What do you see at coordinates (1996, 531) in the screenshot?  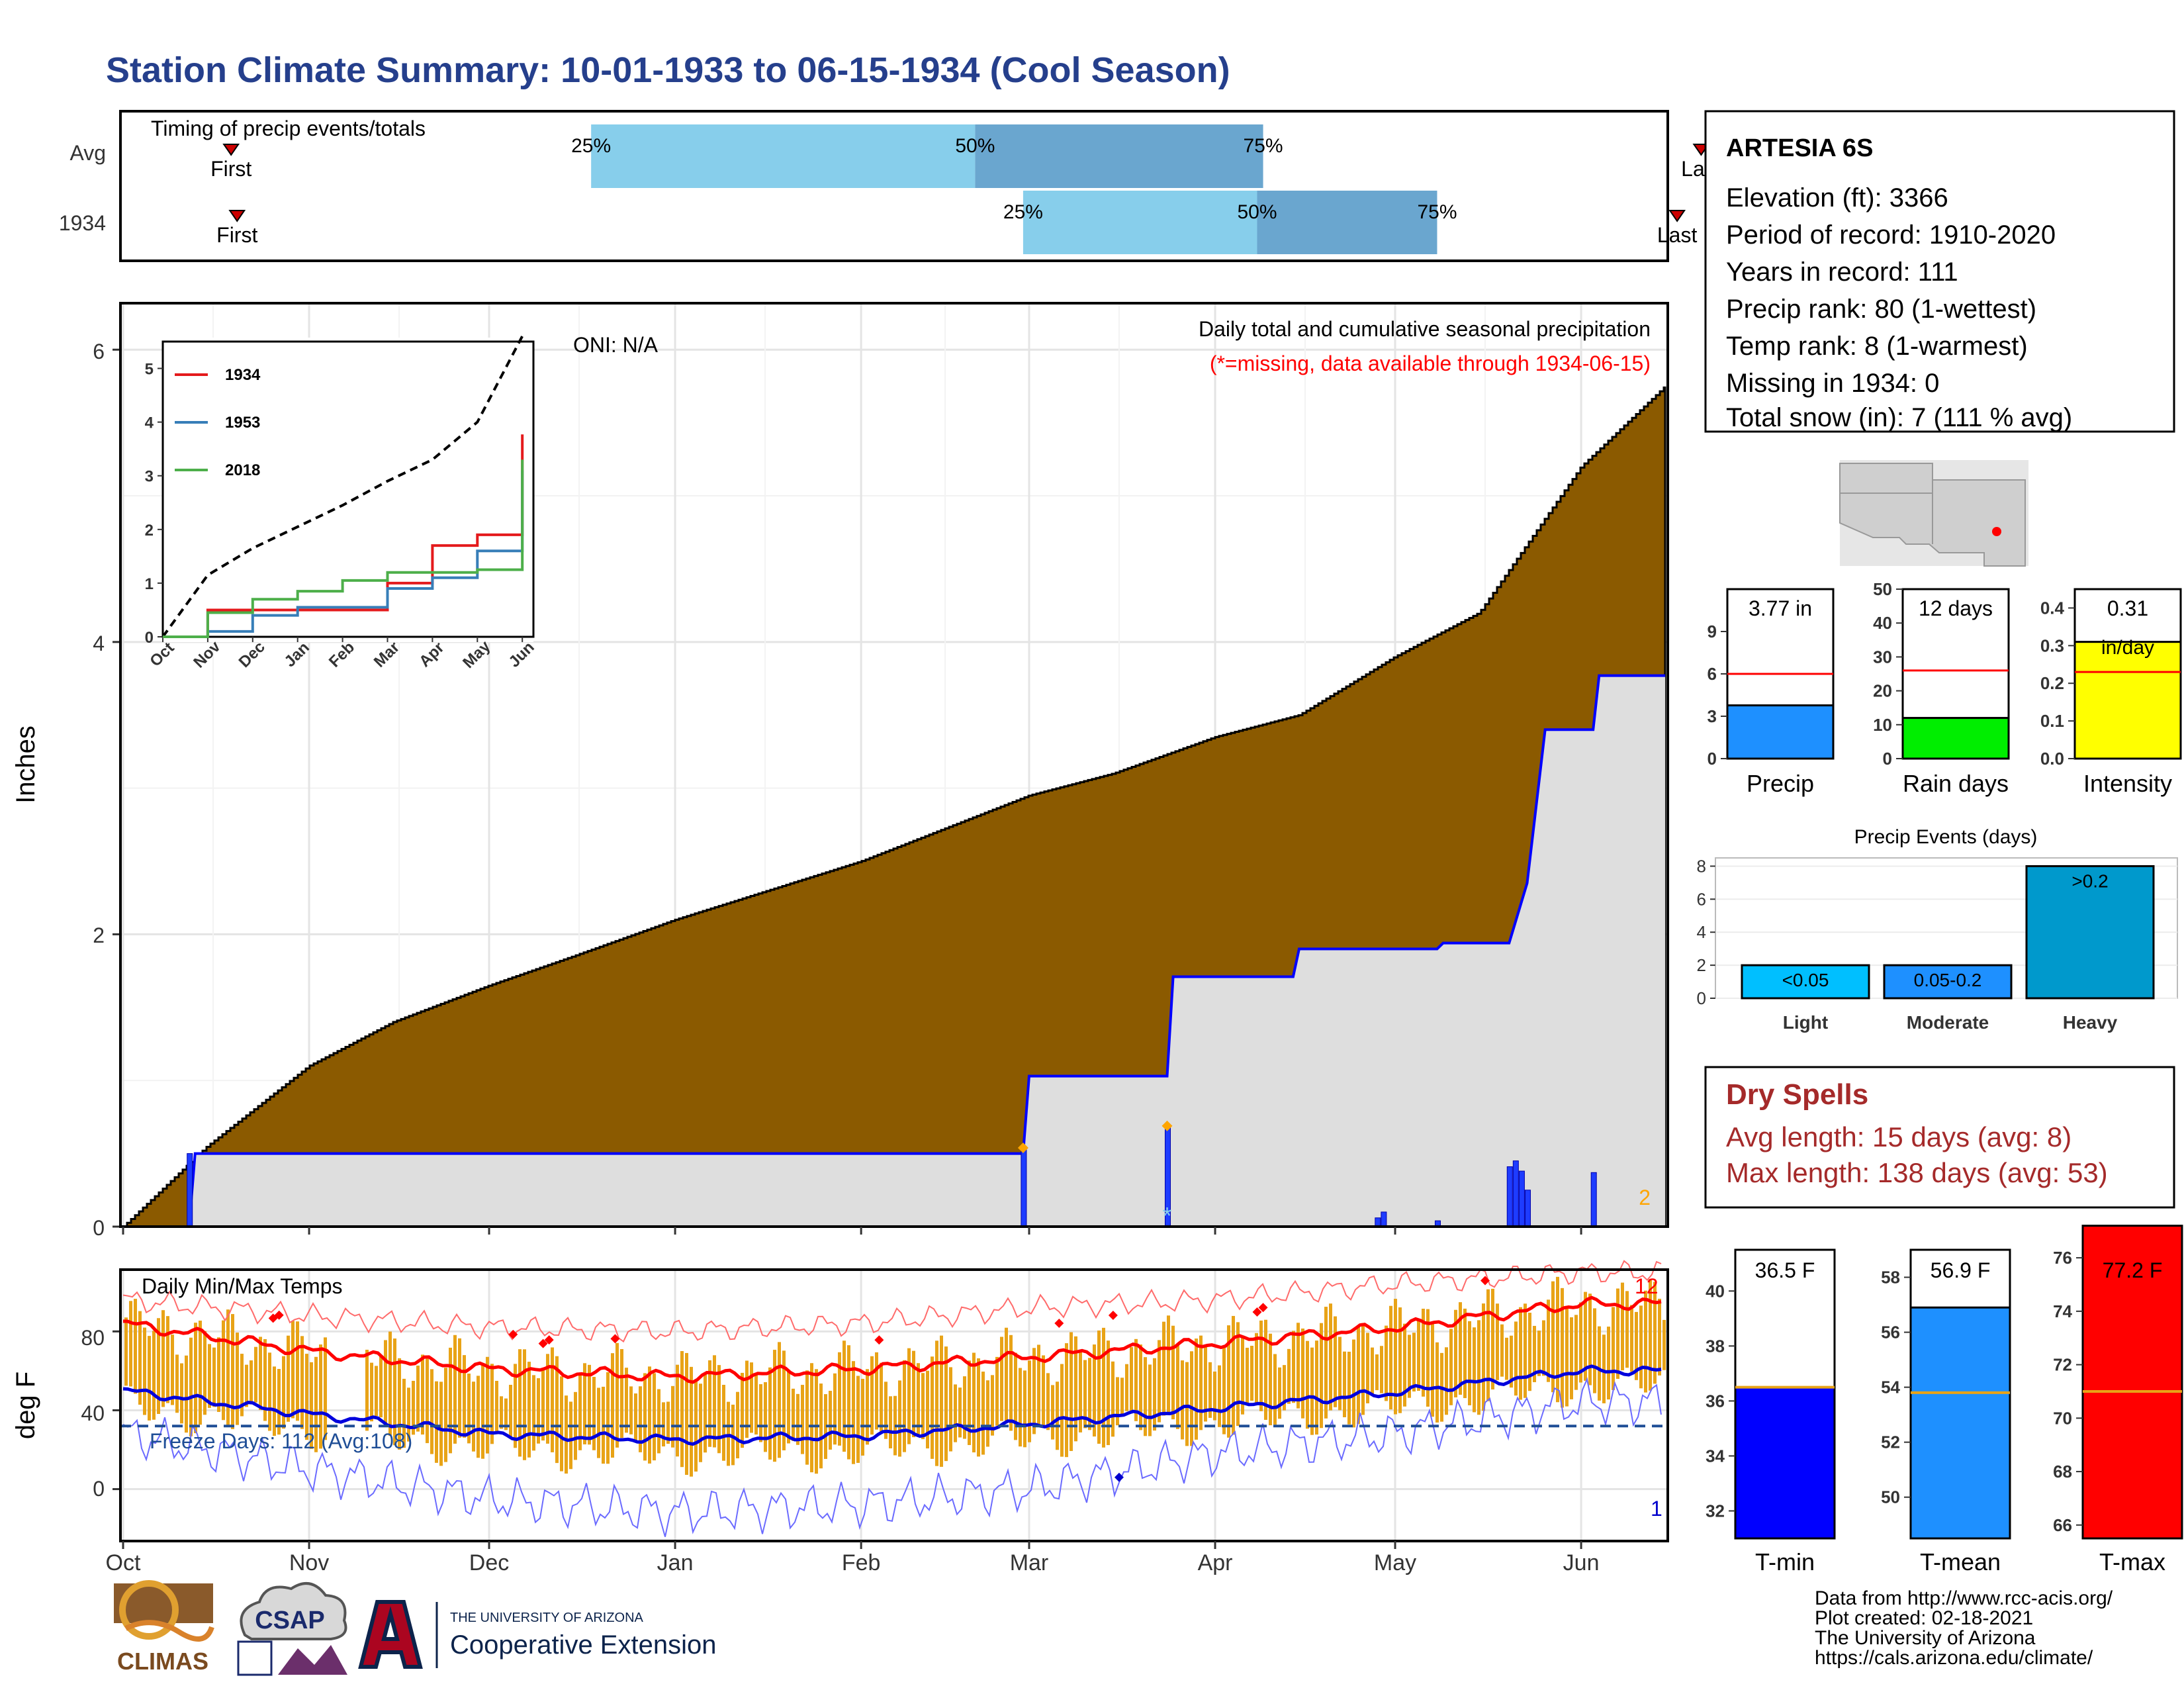 I see `station-location-dot` at bounding box center [1996, 531].